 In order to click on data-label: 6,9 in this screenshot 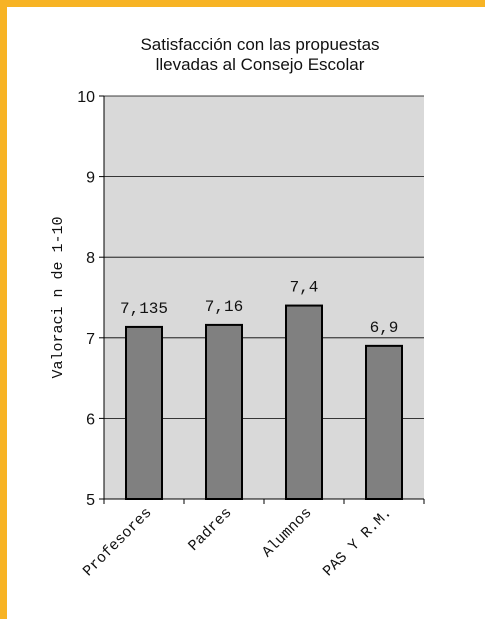, I will do `click(384, 328)`.